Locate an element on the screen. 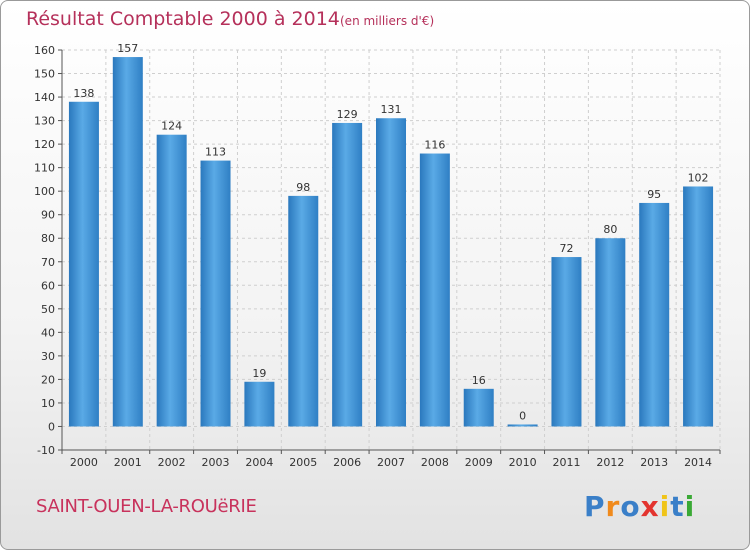 This screenshot has width=750, height=550. y-tick-label: -10 is located at coordinates (46, 450).